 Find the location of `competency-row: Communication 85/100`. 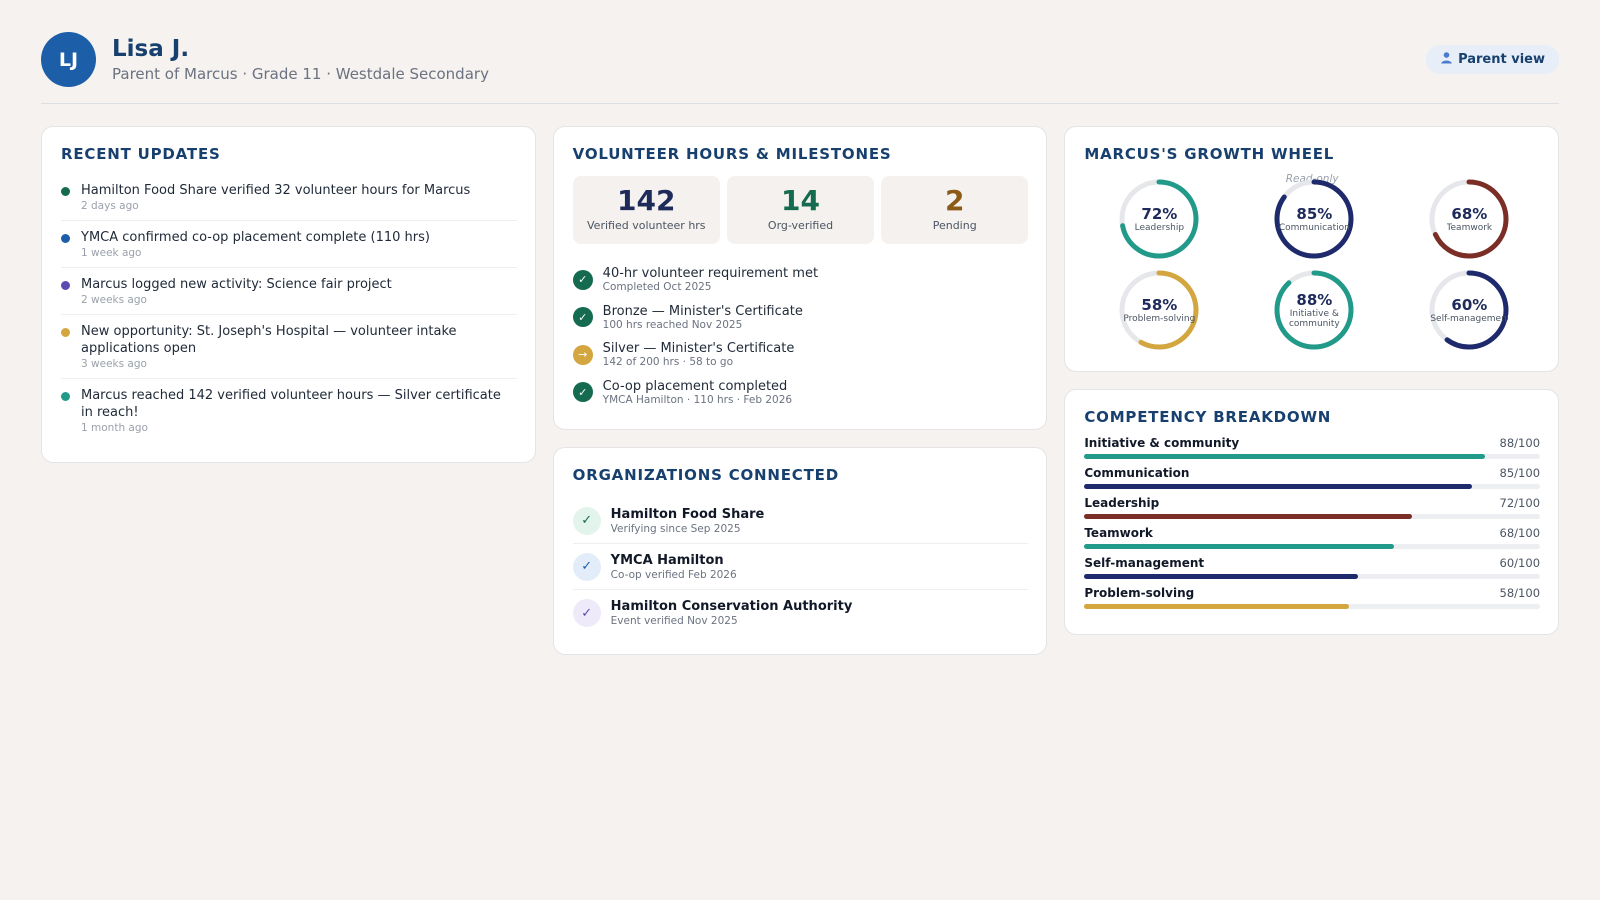

competency-row: Communication 85/100 is located at coordinates (1312, 477).